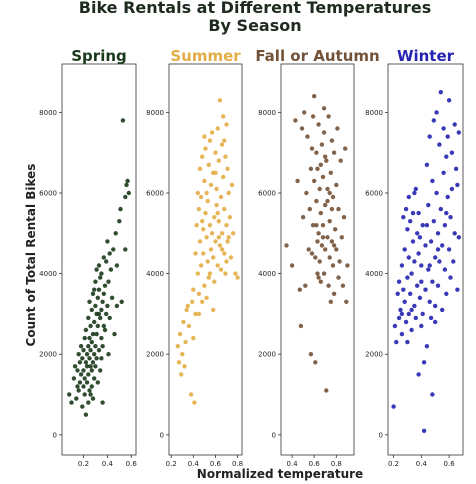 The height and width of the screenshot is (484, 476). Describe the element at coordinates (374, 113) in the screenshot. I see `y-tick-label: 8000` at that location.